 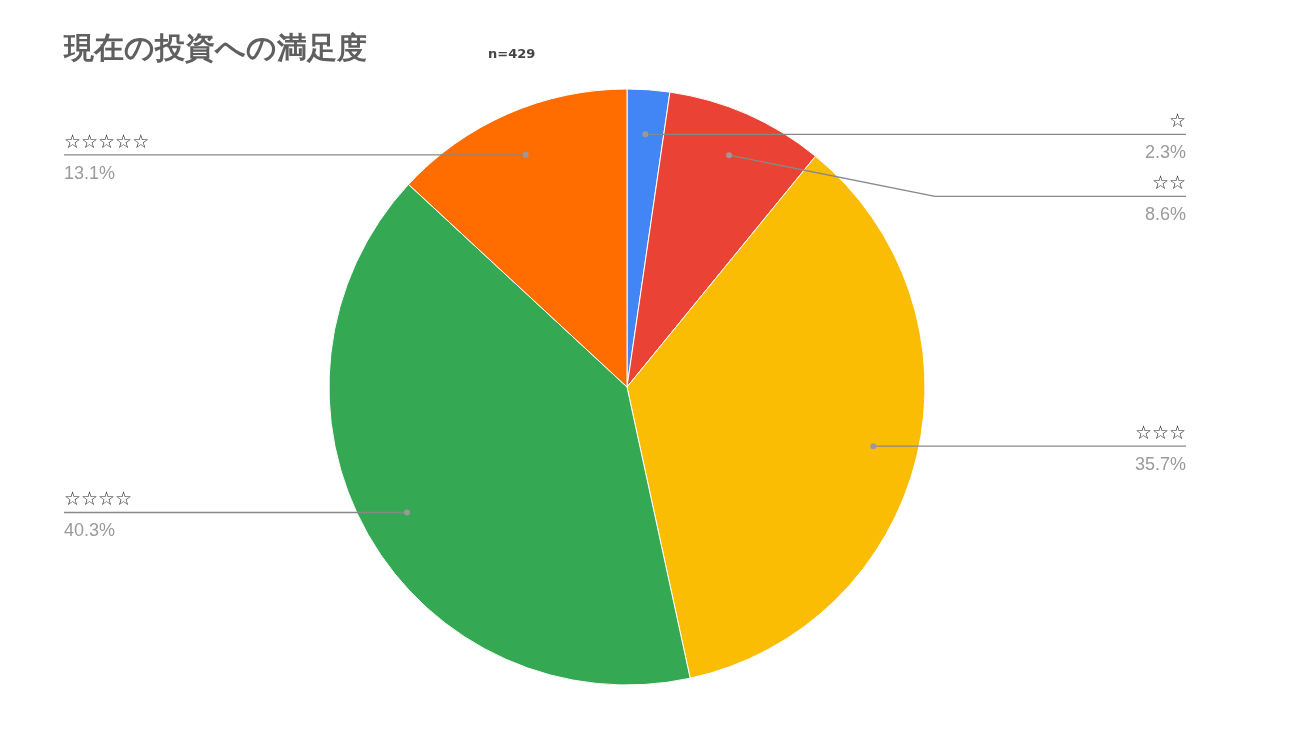 What do you see at coordinates (90, 172) in the screenshot?
I see `data-label: 13.1%` at bounding box center [90, 172].